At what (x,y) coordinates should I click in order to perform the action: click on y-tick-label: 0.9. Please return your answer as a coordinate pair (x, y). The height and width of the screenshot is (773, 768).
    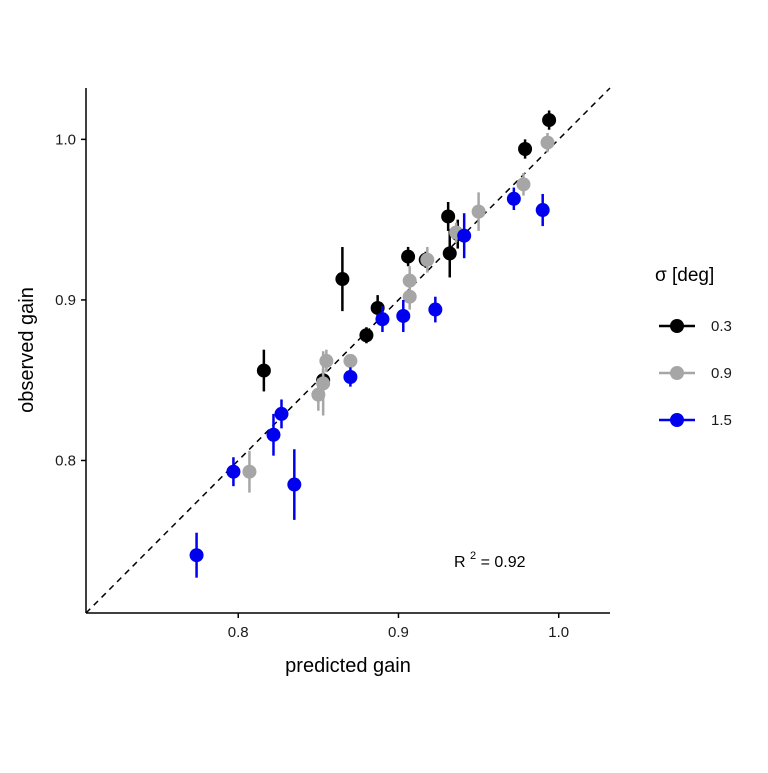
    Looking at the image, I should click on (65, 300).